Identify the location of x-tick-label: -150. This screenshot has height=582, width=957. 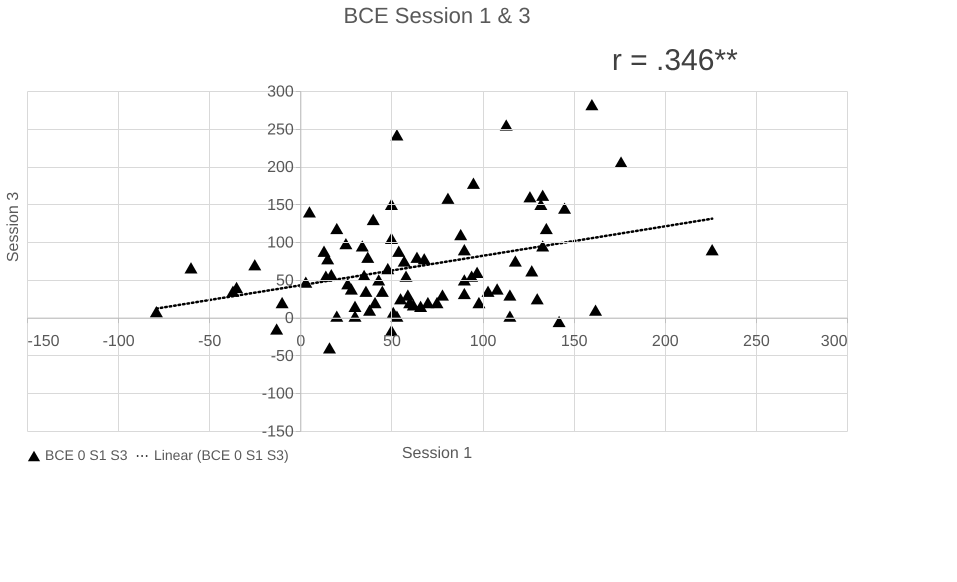
(44, 341).